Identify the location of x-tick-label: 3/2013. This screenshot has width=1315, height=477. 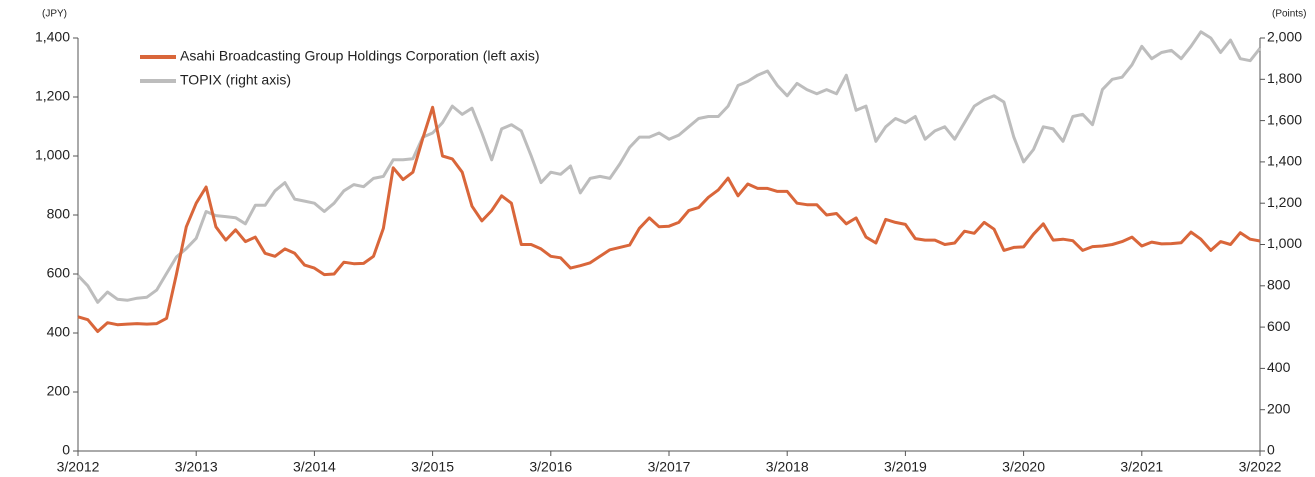
(196, 467).